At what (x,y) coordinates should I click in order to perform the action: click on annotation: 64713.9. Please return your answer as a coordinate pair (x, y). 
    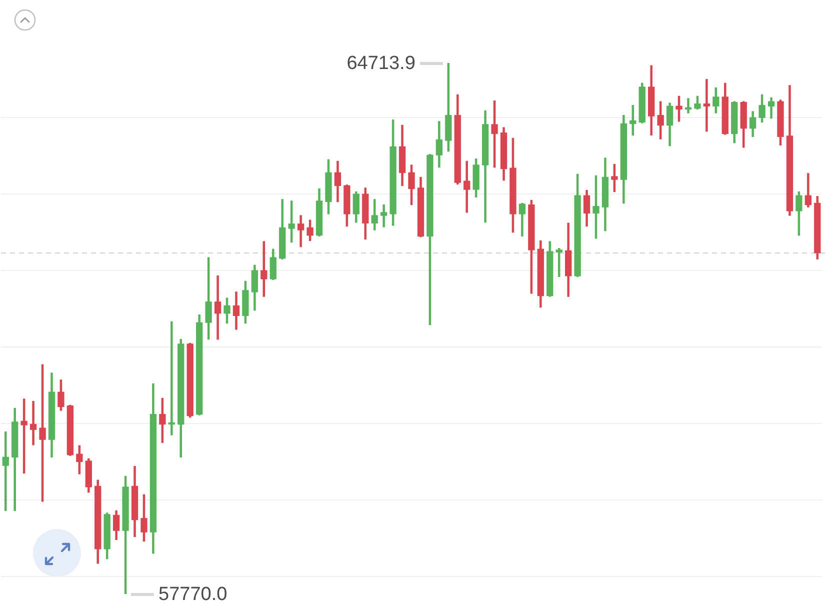
    Looking at the image, I should click on (381, 63).